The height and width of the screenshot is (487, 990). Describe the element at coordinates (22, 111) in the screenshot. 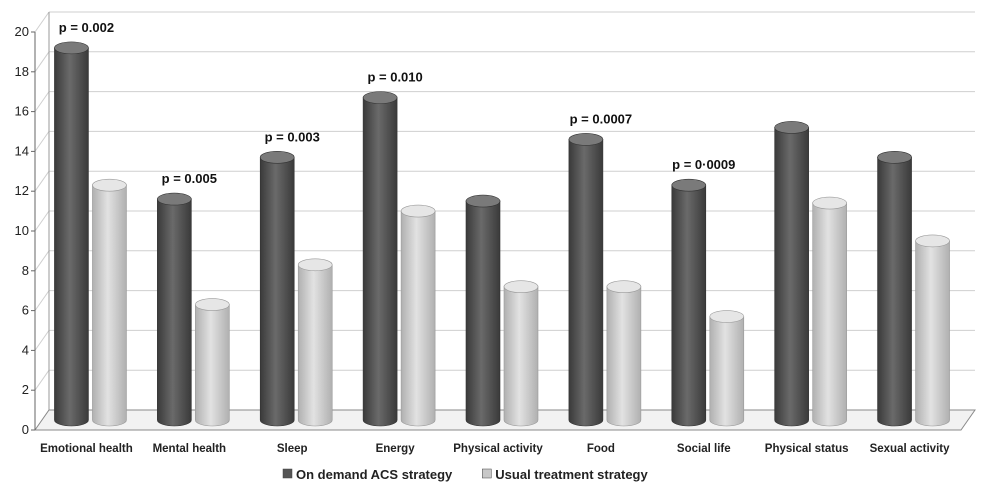

I see `y-tick-label: 16` at that location.